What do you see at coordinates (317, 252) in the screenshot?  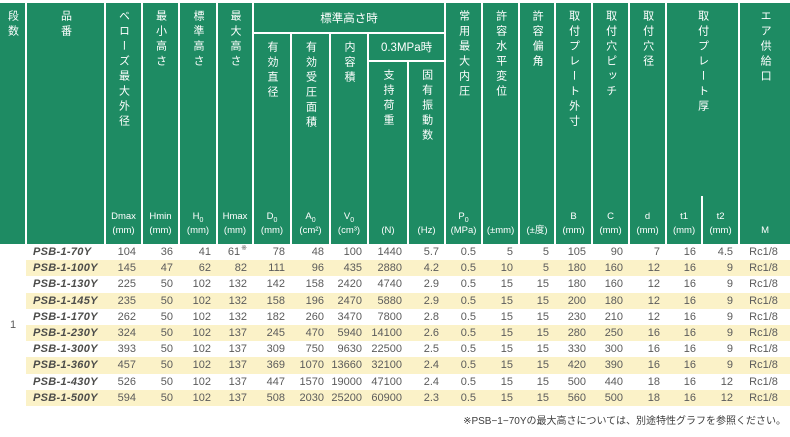 I see `cell-a0: 48` at bounding box center [317, 252].